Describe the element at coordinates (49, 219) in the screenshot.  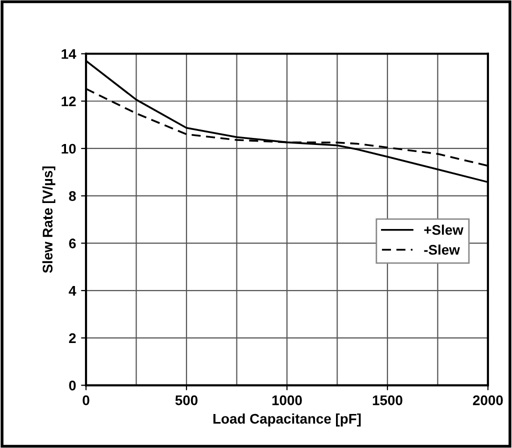
I see `y-axis-title: Slew Rate [V/µs]` at that location.